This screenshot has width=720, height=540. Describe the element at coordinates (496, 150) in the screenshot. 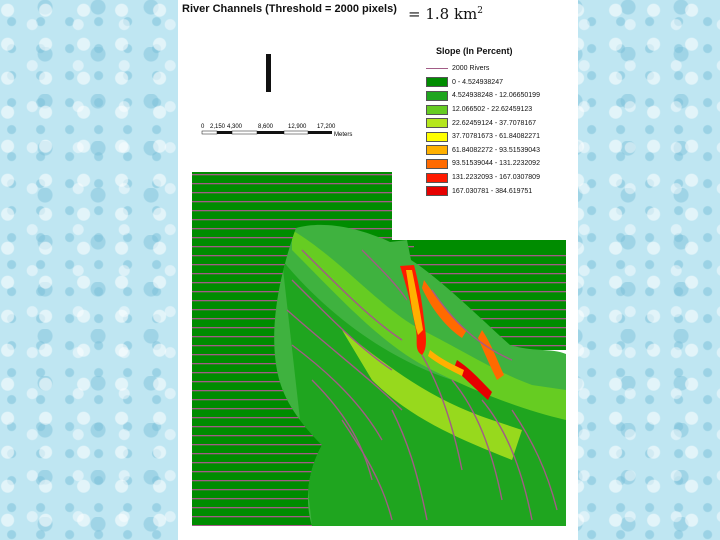

I see `legend-class-label: 61.84082272 - 93.51539043` at that location.